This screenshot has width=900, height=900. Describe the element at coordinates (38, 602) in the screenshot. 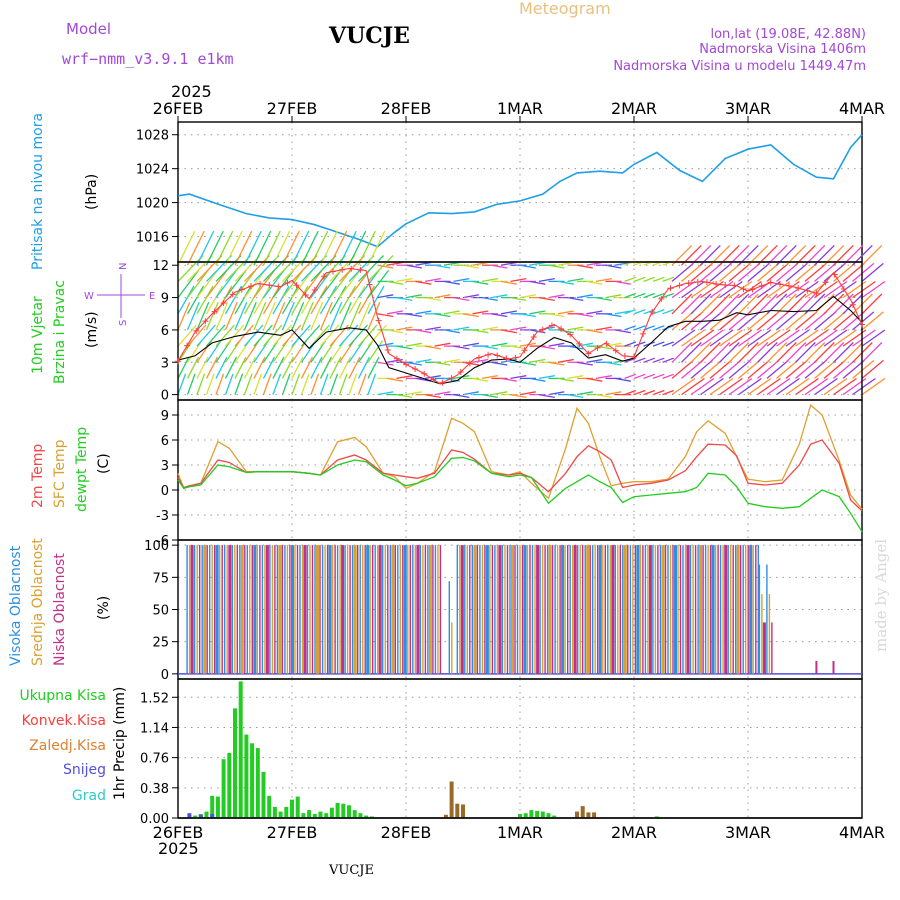

I see `cloud-ylabel-mid: Srednja Oblacnost` at that location.